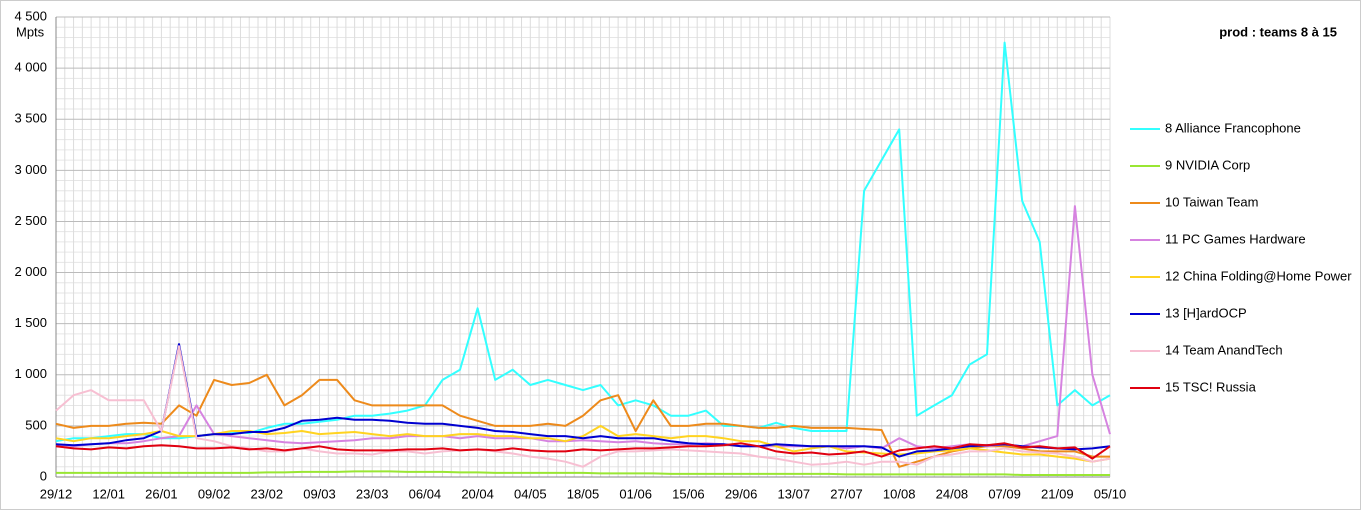  I want to click on legend-label: 9 NVIDIA Corp, so click(1207, 164).